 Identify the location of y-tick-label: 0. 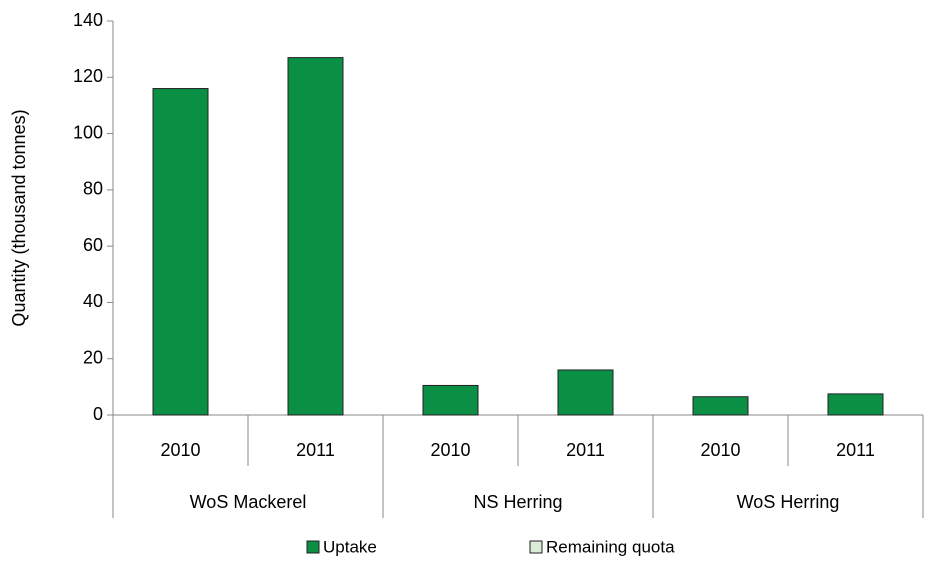
(98, 414).